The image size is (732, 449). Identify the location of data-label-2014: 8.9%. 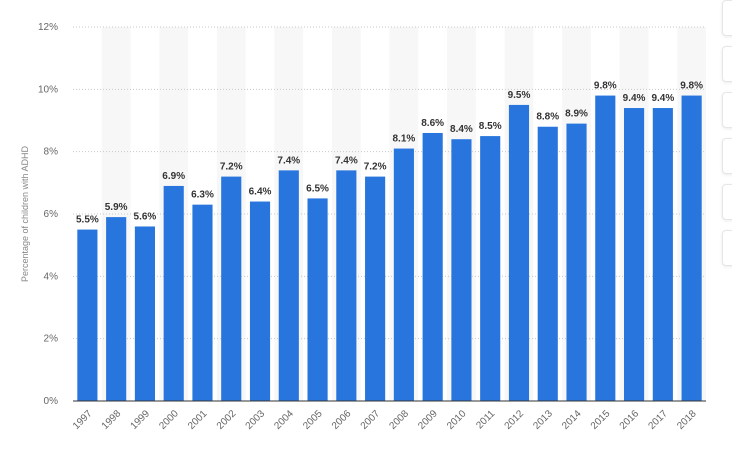
(576, 114).